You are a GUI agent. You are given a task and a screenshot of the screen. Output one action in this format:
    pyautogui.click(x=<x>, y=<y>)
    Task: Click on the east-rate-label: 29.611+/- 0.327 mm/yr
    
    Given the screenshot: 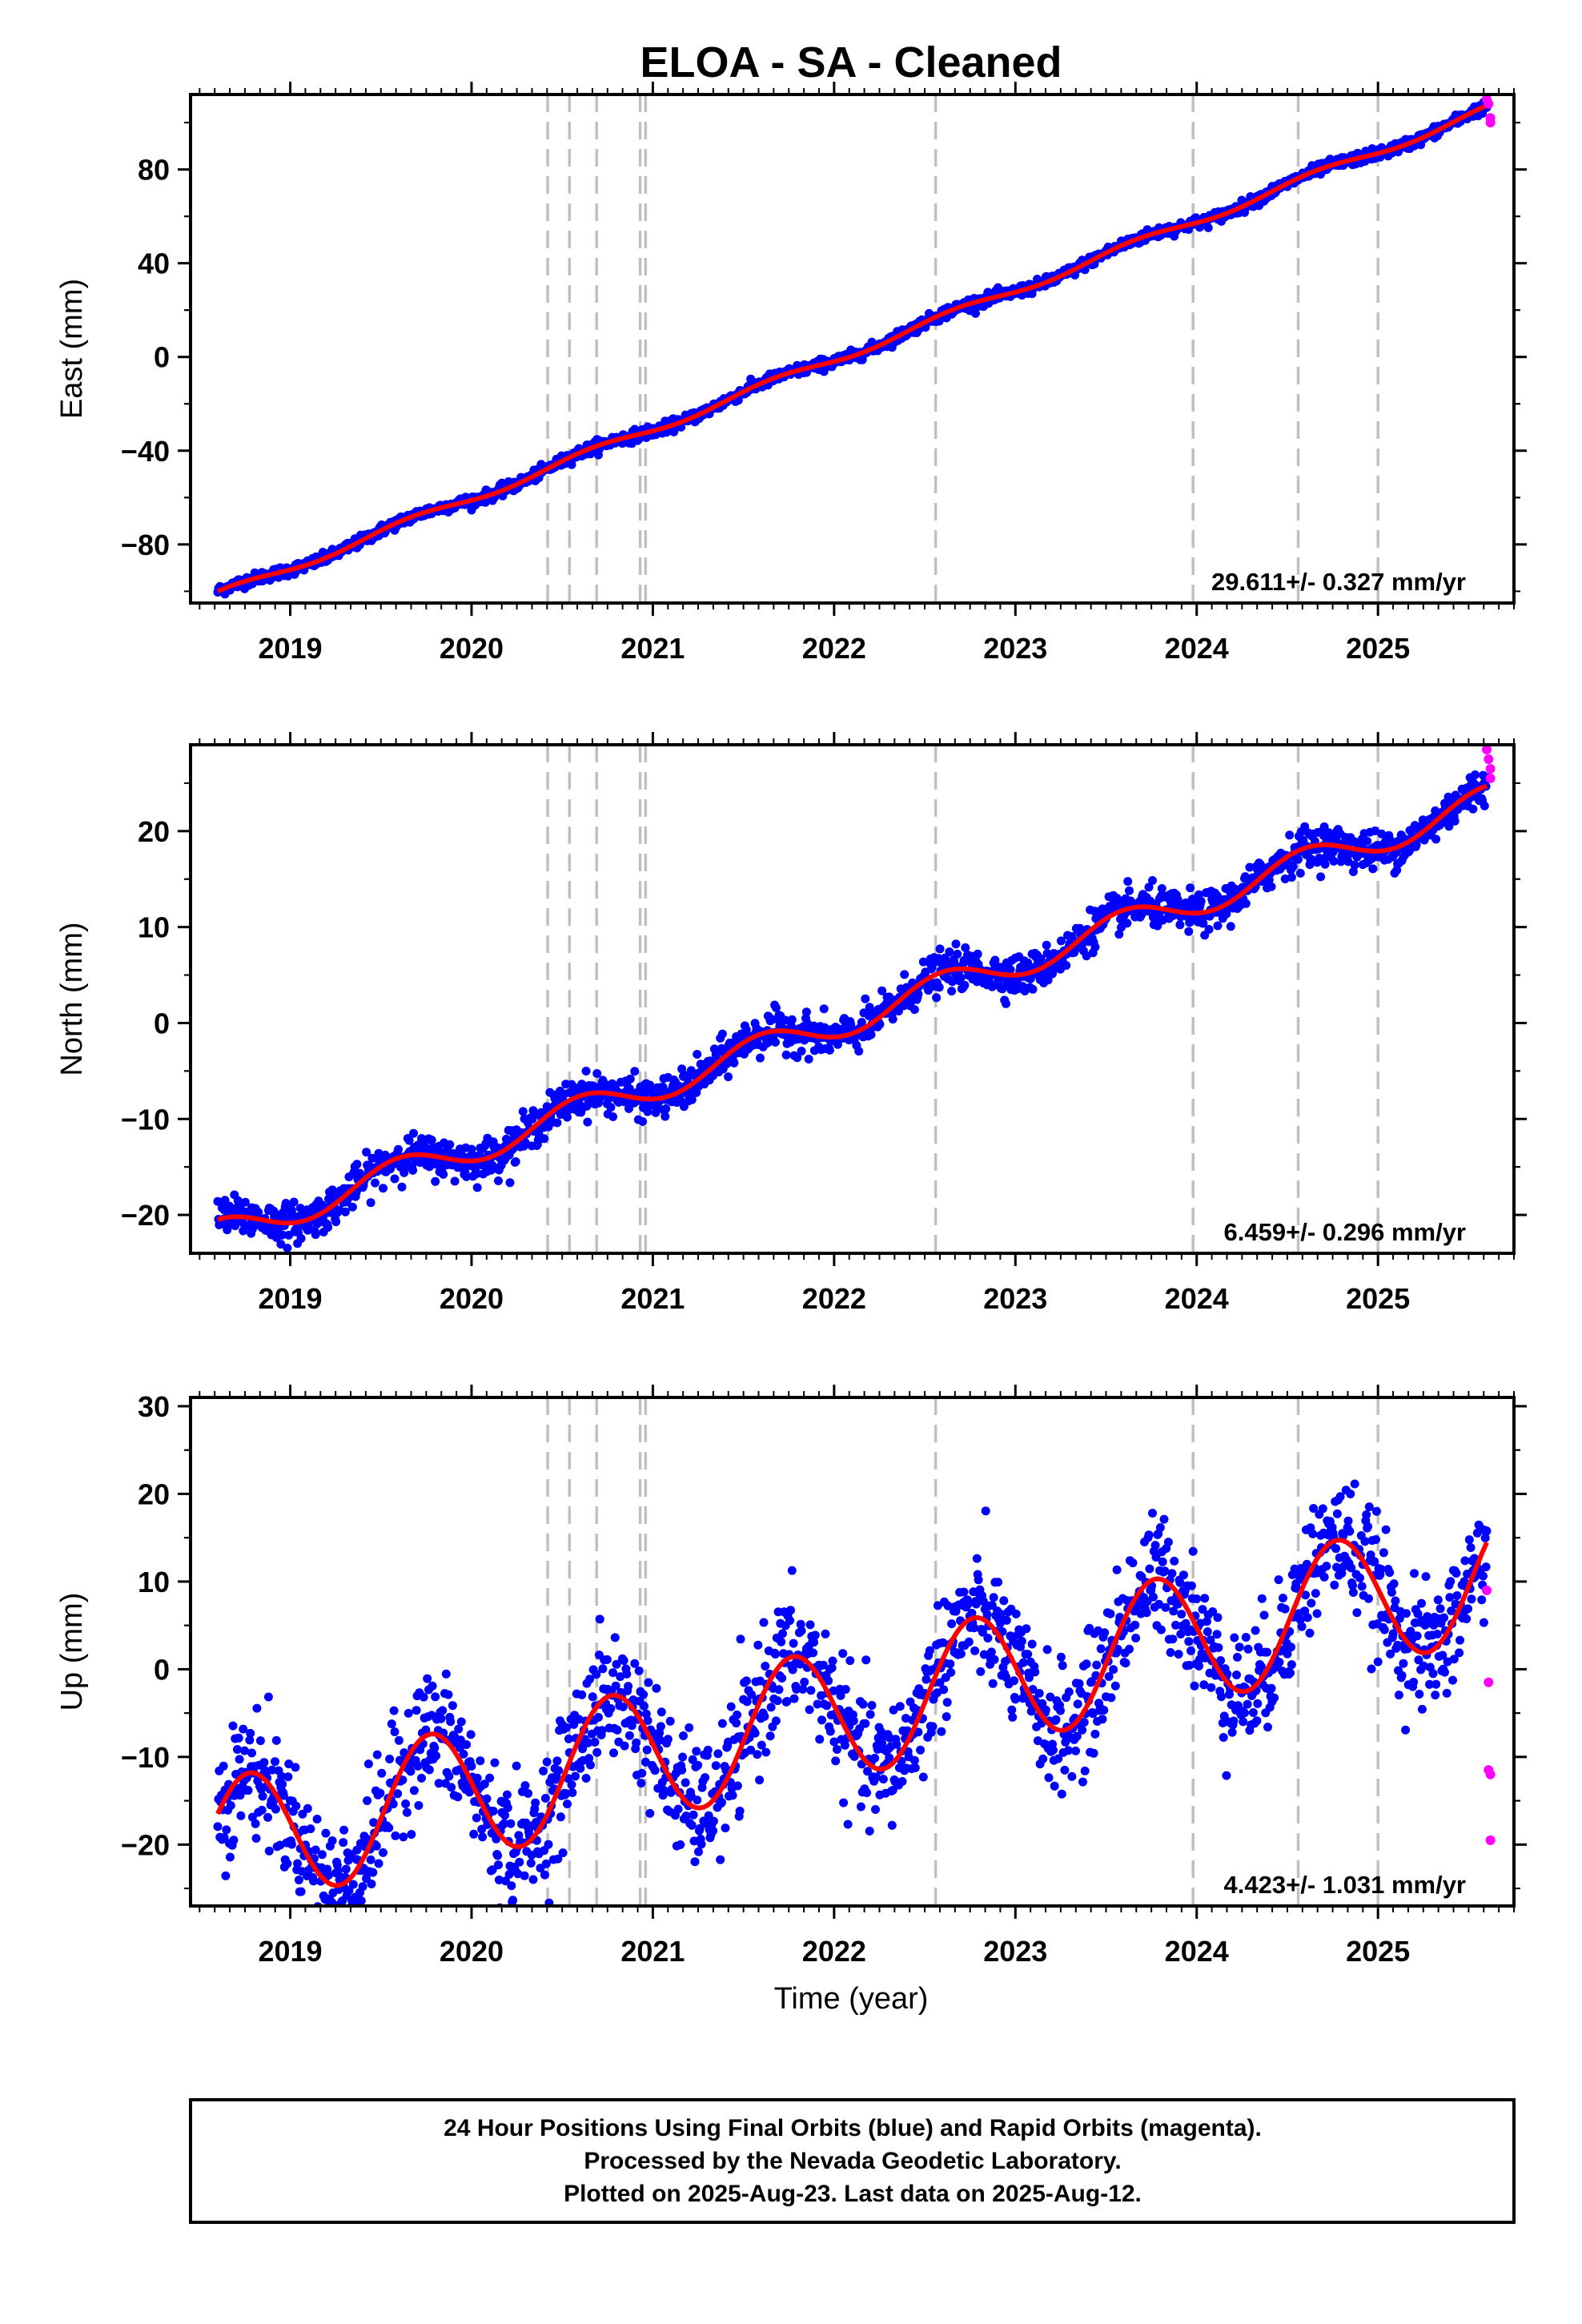 What is the action you would take?
    pyautogui.click(x=1338, y=582)
    